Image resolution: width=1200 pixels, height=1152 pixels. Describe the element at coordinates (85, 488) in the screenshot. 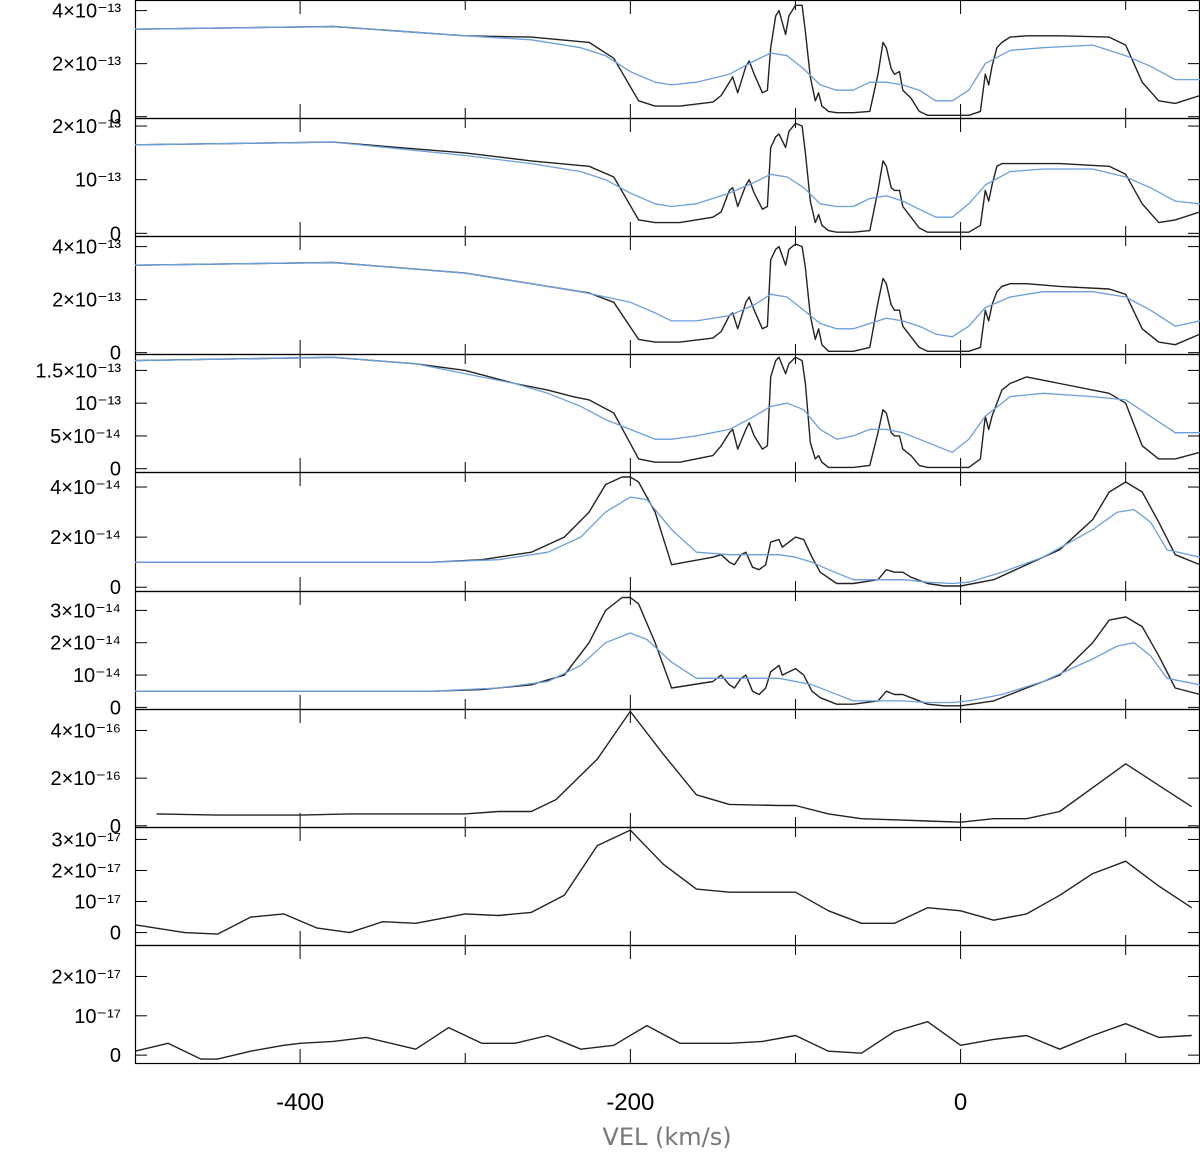

I see `y-tick-label: 4×10⁻¹⁴` at that location.